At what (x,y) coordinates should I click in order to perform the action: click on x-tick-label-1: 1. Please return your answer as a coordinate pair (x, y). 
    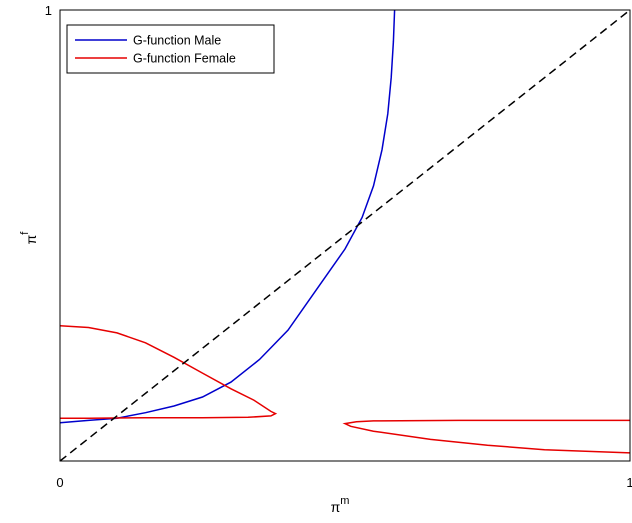
    Looking at the image, I should click on (629, 482).